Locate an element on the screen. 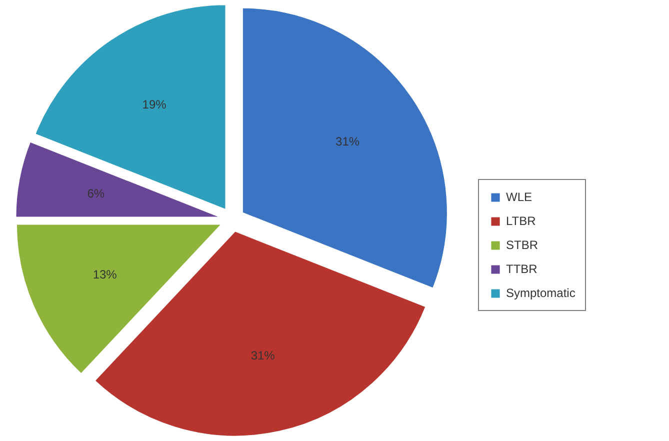  data-label: 13% is located at coordinates (105, 275).